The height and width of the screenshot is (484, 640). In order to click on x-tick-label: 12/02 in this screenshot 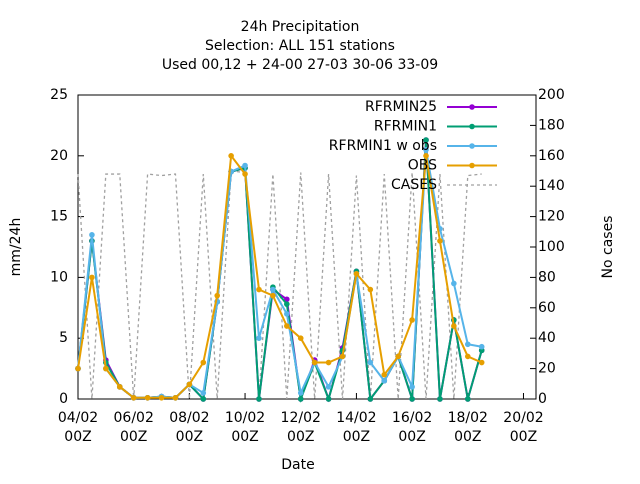, I will do `click(301, 418)`.